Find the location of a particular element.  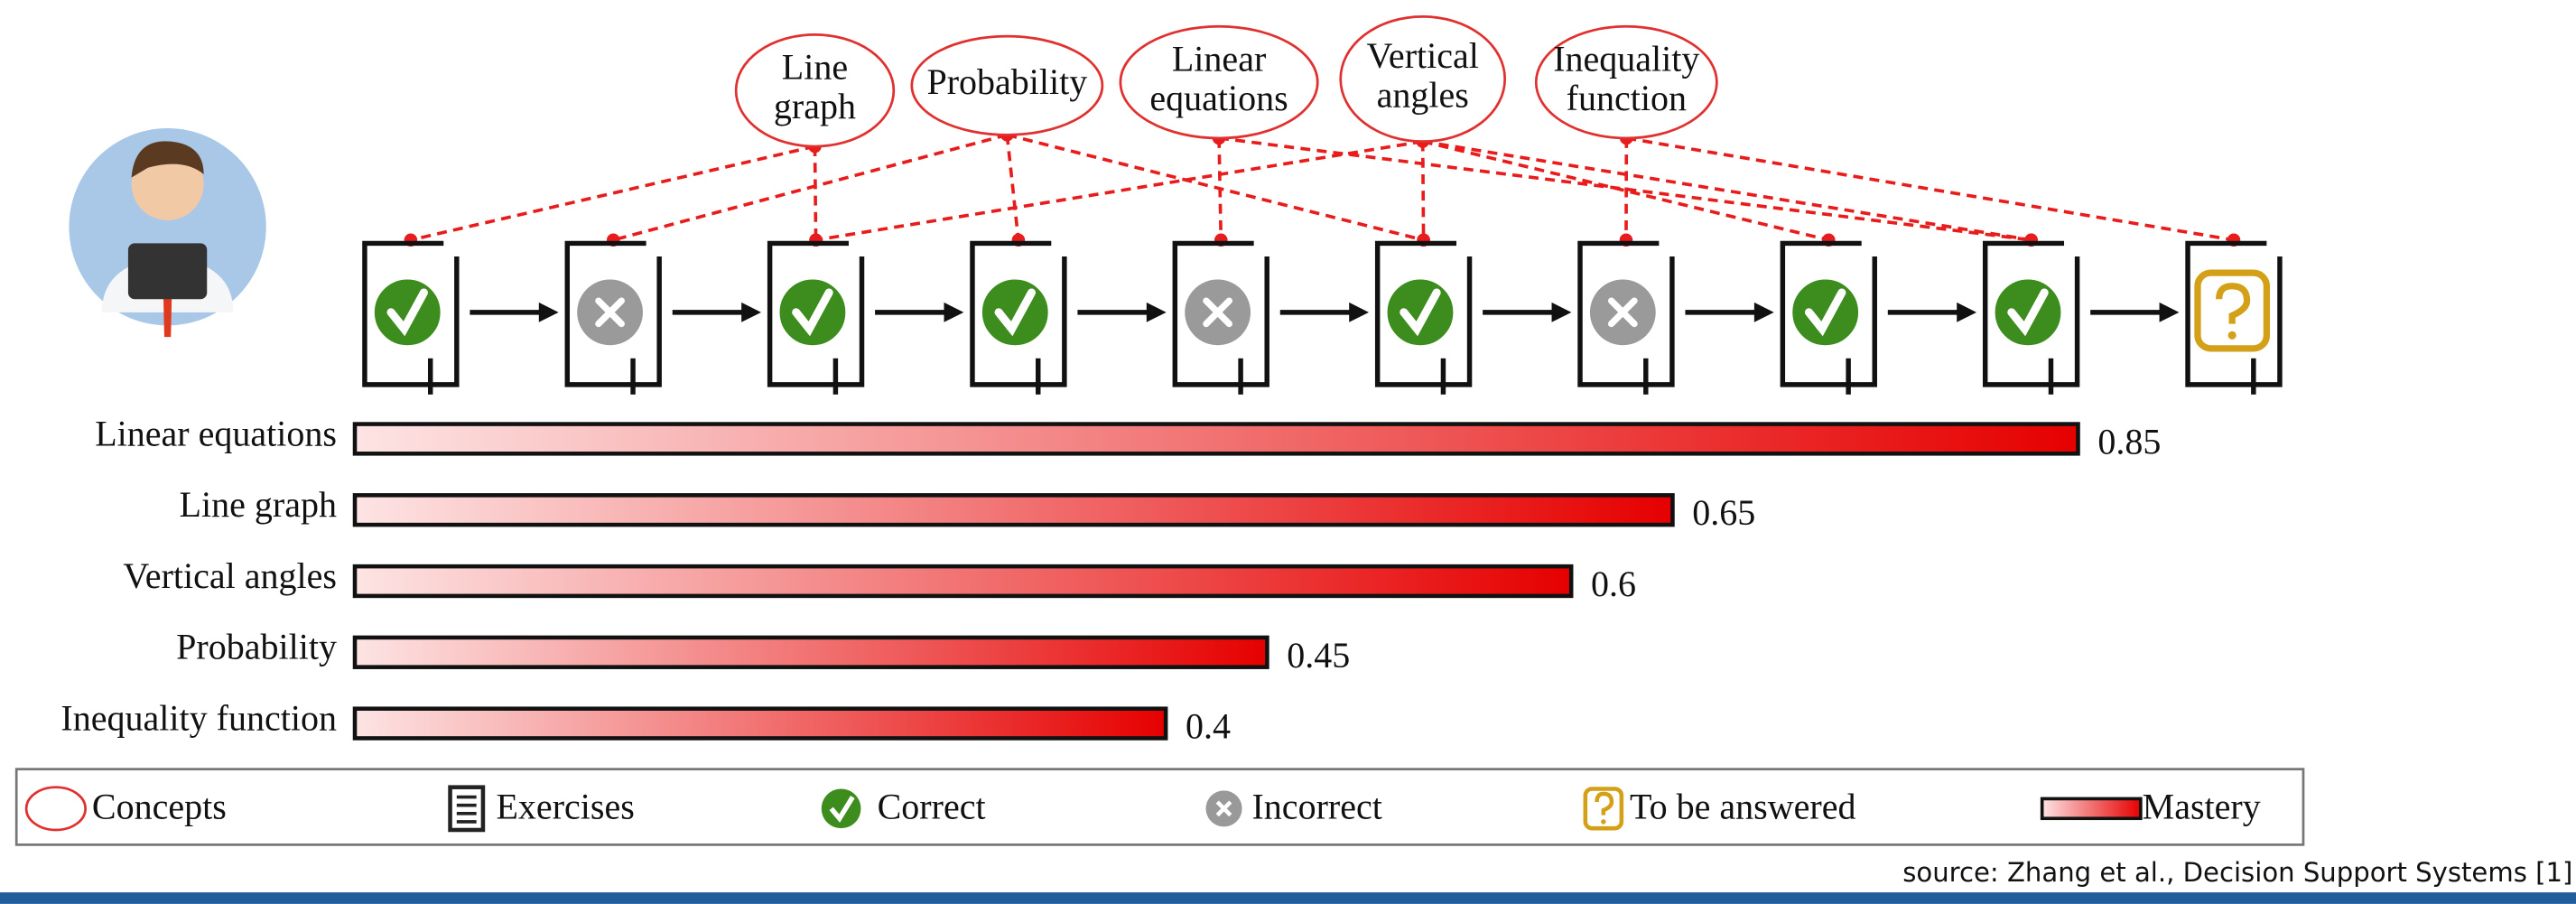

mastery-value: 0.6 is located at coordinates (1613, 584).